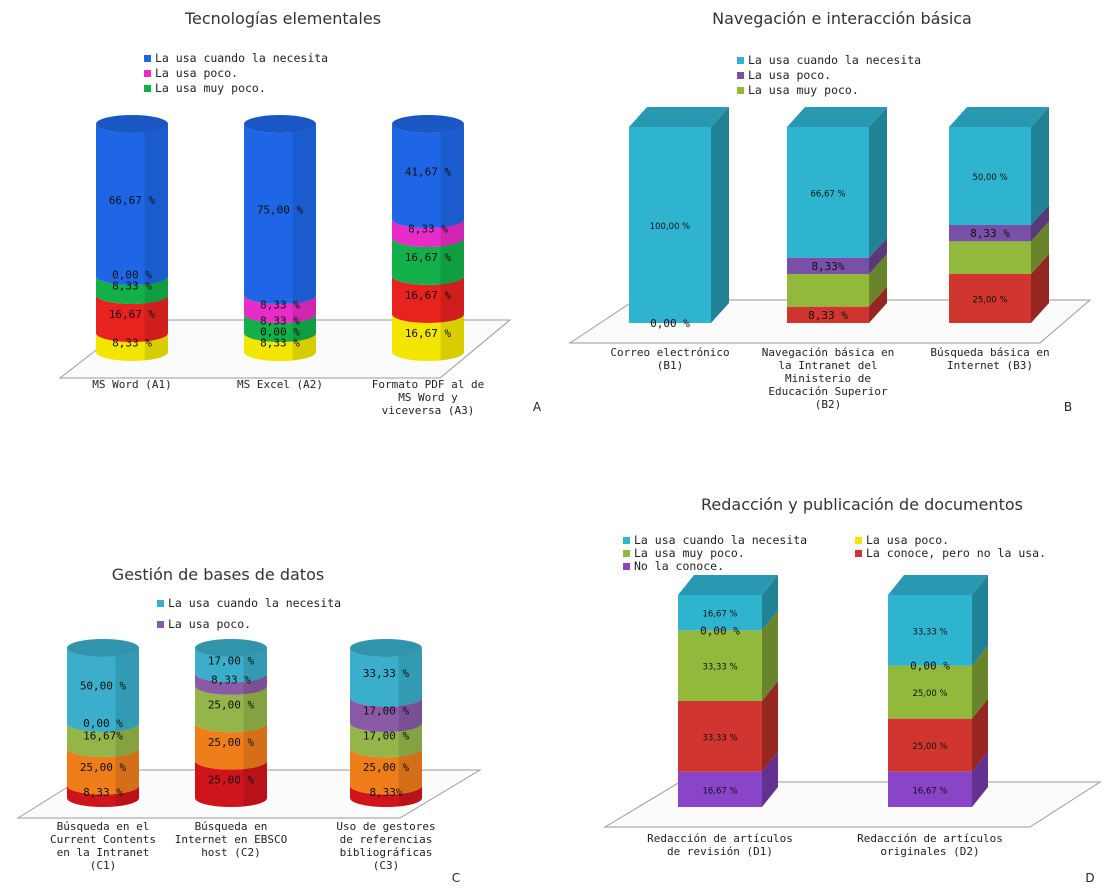 Image resolution: width=1105 pixels, height=888 pixels. I want to click on category-label: Redacción de artículos de revisión (D1), so click(720, 845).